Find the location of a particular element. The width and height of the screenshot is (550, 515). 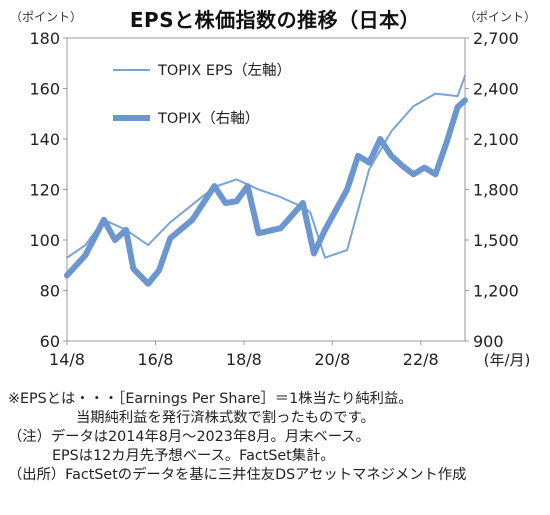

right-tick-label: 2,100 is located at coordinates (496, 139).